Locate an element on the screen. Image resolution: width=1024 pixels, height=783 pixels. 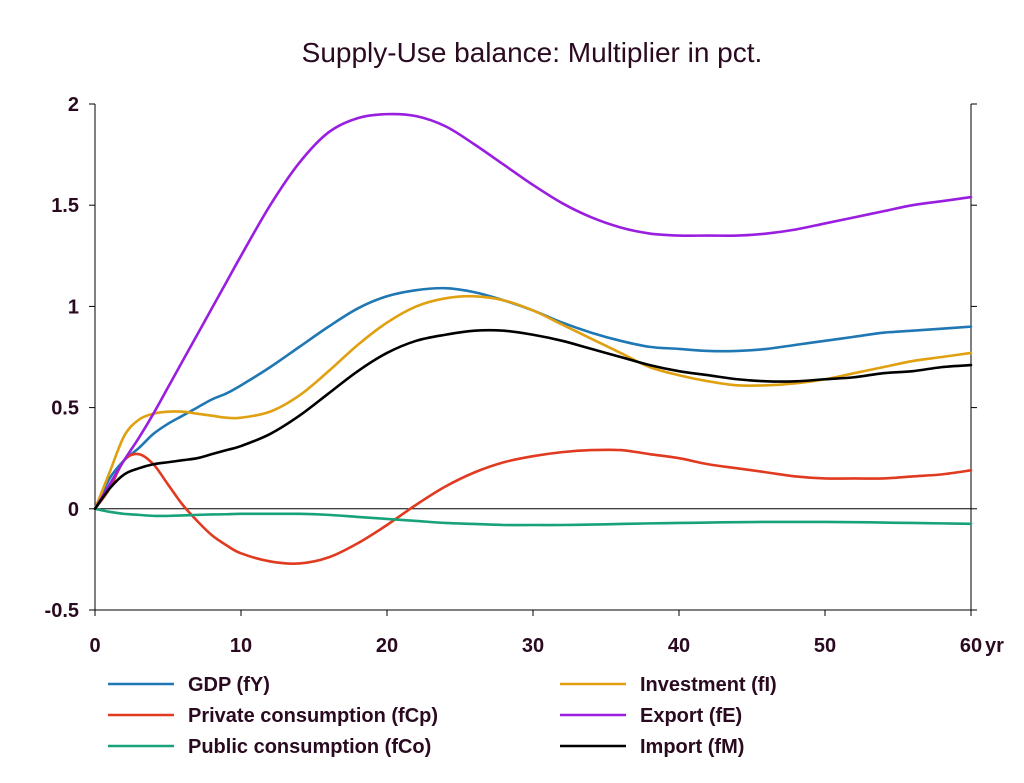
x-tick-label: 50 is located at coordinates (825, 646).